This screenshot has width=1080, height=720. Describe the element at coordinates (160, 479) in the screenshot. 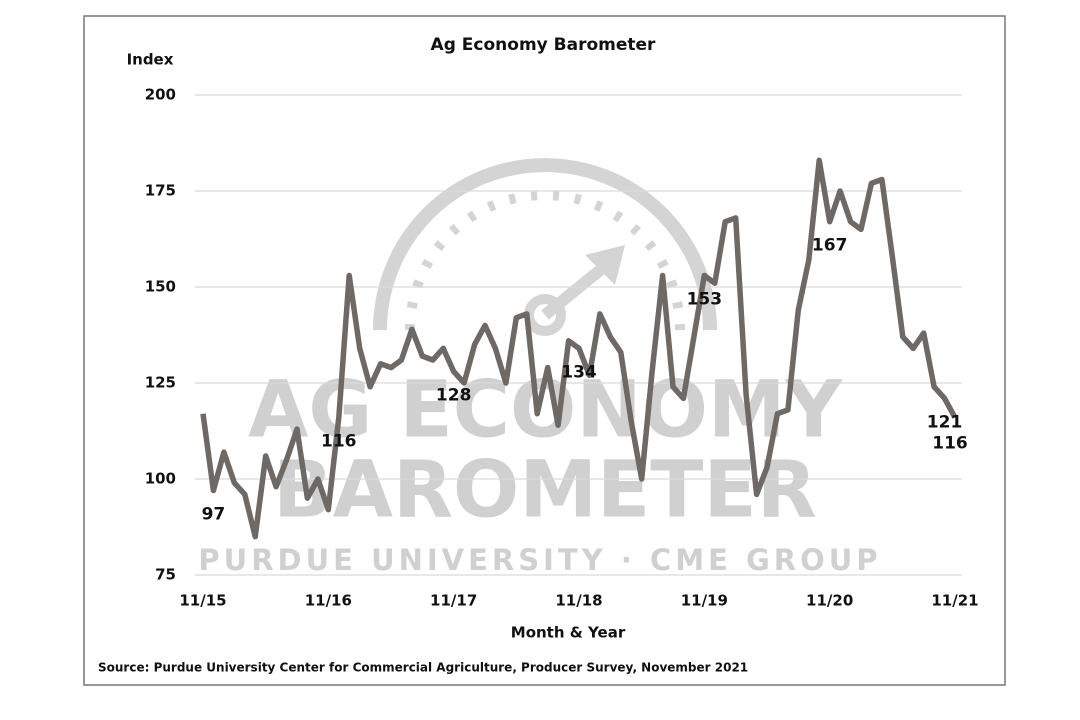

I see `y-tick-label: 100` at that location.